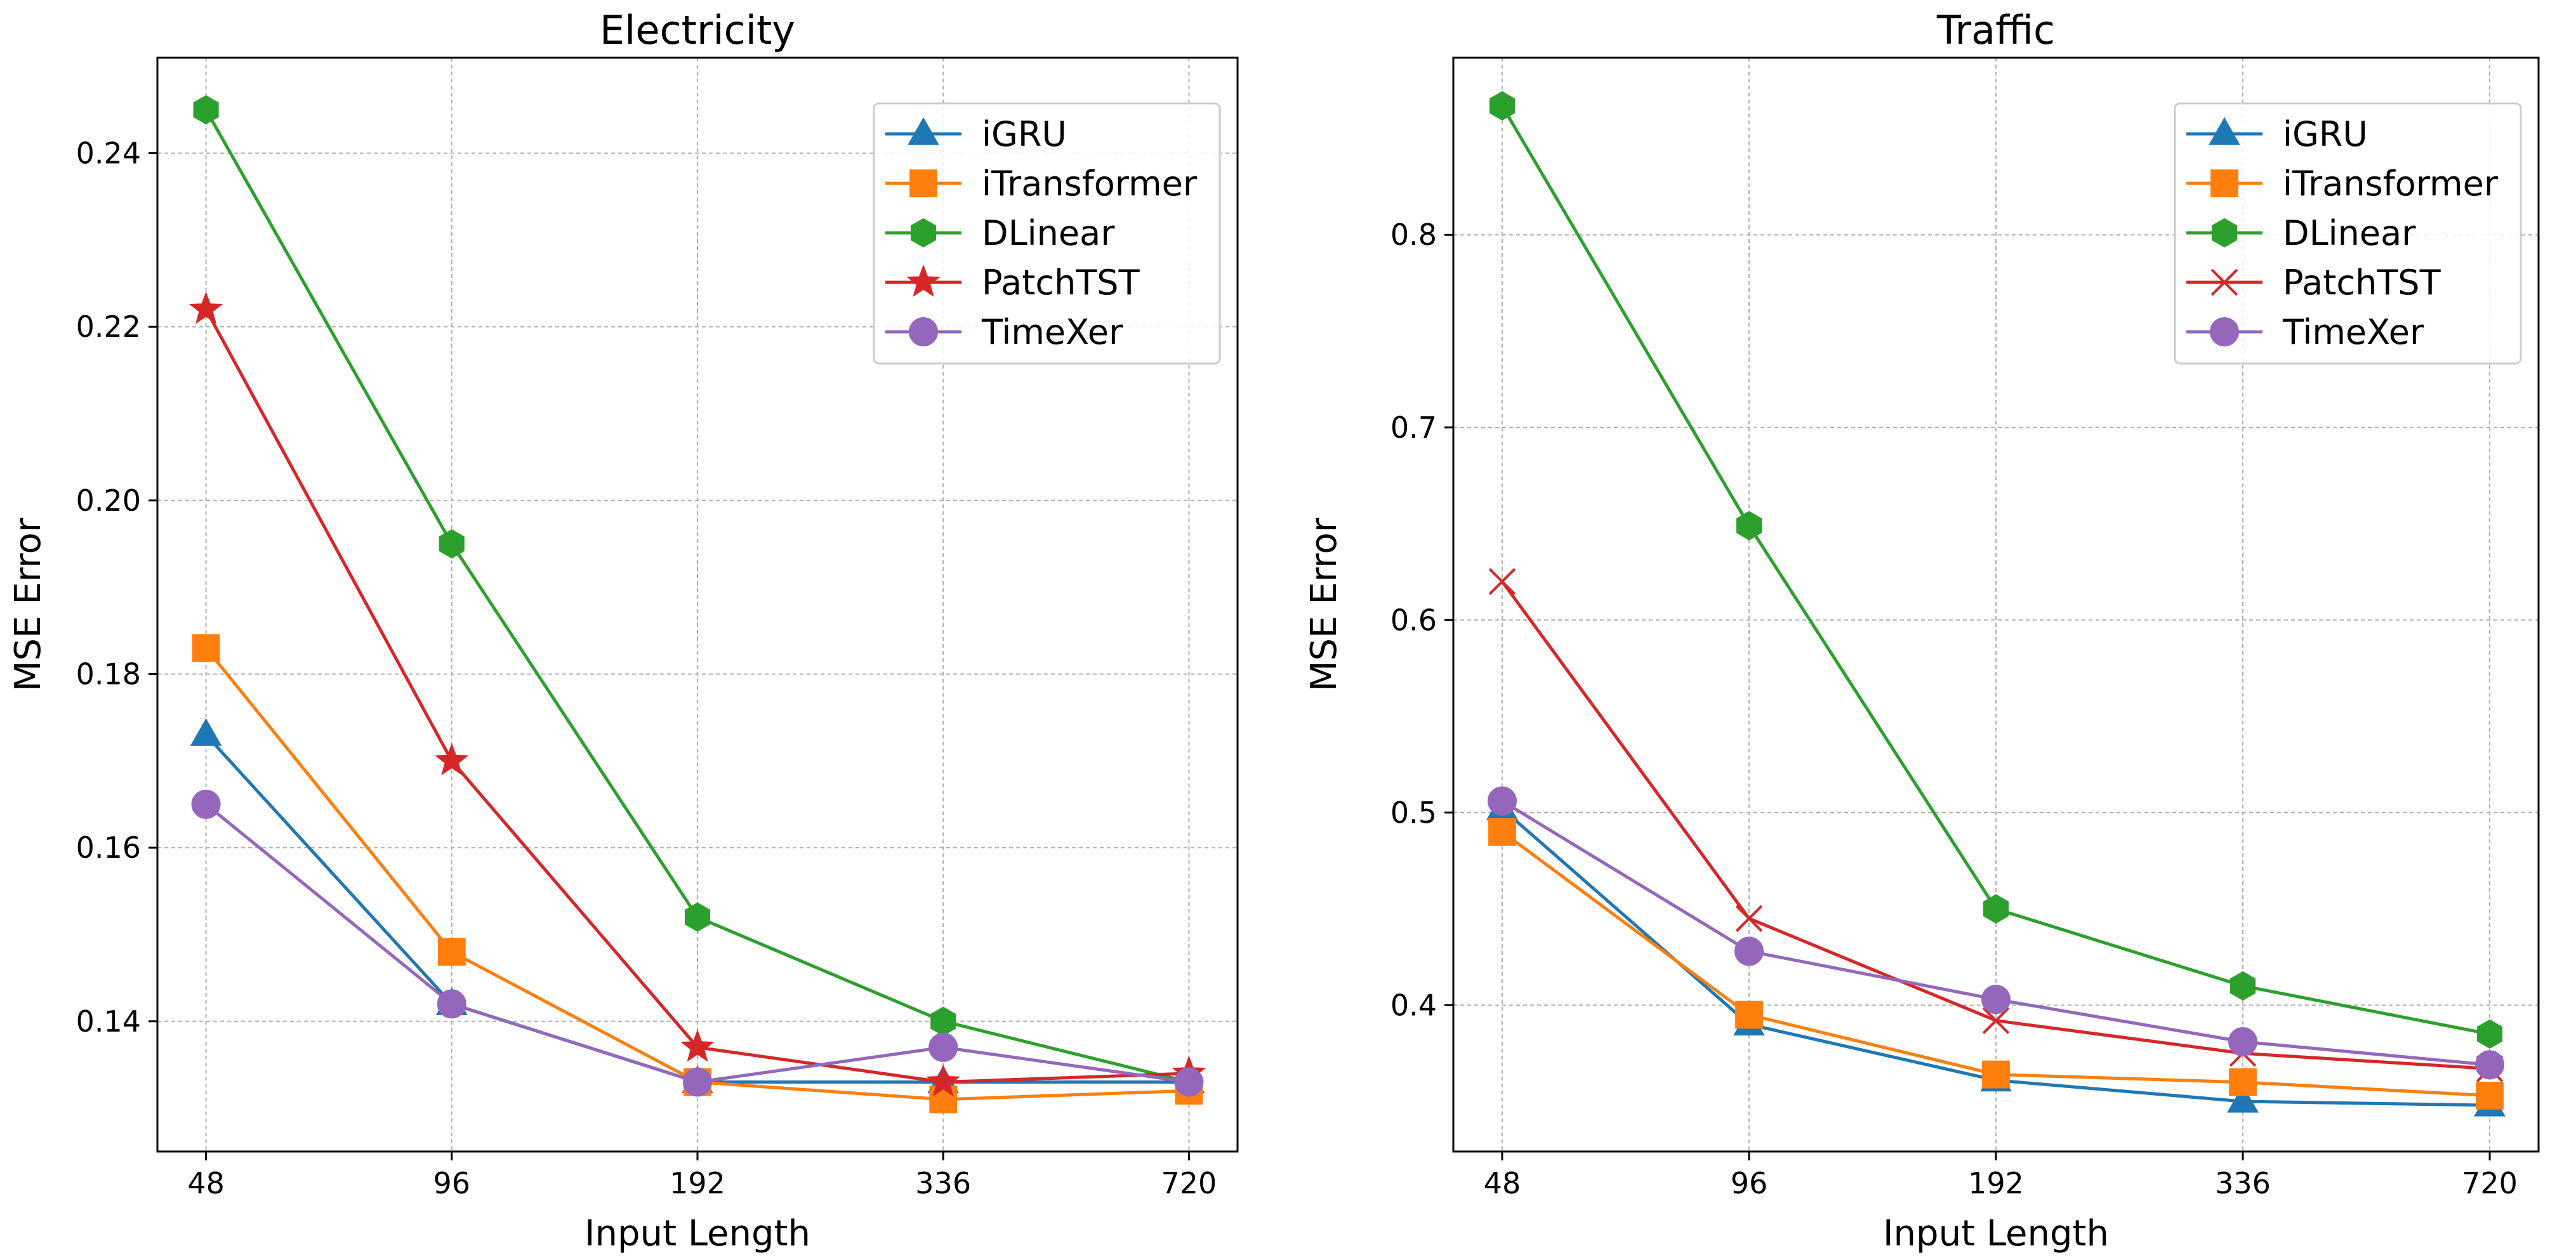 The width and height of the screenshot is (2576, 1260). I want to click on y-tick-label: 0.4, so click(1413, 1005).